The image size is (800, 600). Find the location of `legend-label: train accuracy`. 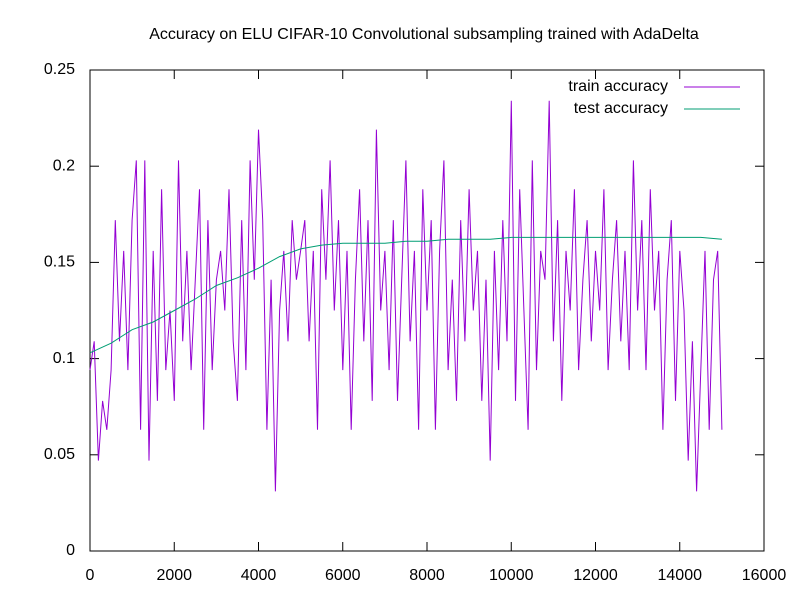

legend-label: train accuracy is located at coordinates (618, 86).